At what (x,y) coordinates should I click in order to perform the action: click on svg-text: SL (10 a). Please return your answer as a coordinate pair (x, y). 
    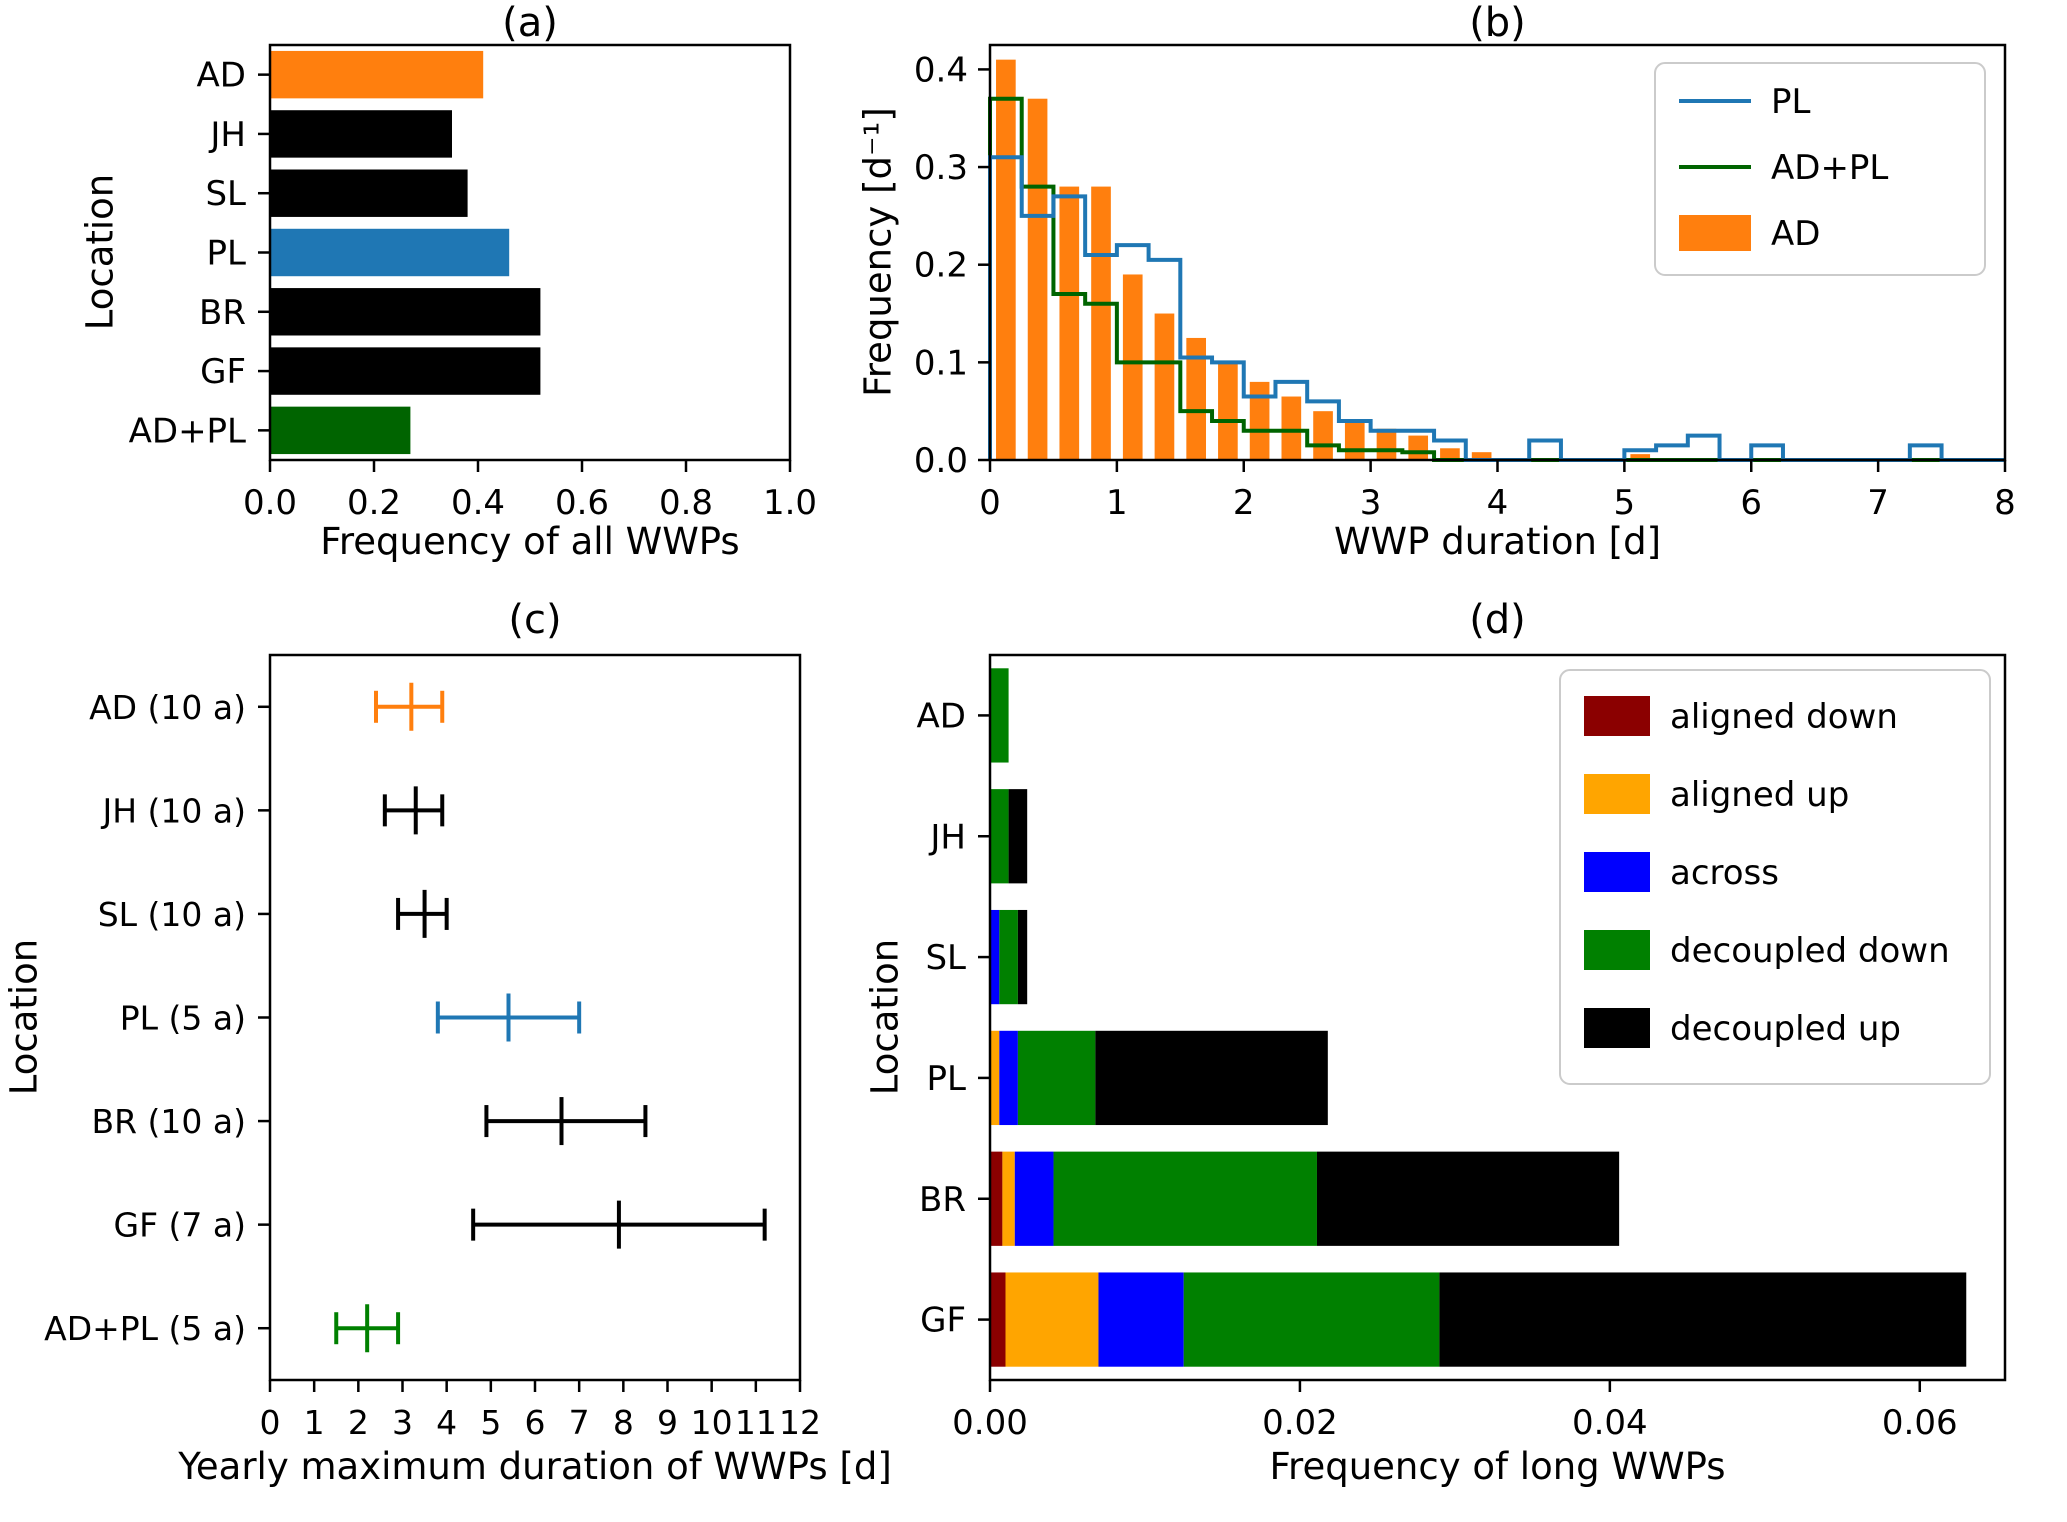
    Looking at the image, I should click on (172, 914).